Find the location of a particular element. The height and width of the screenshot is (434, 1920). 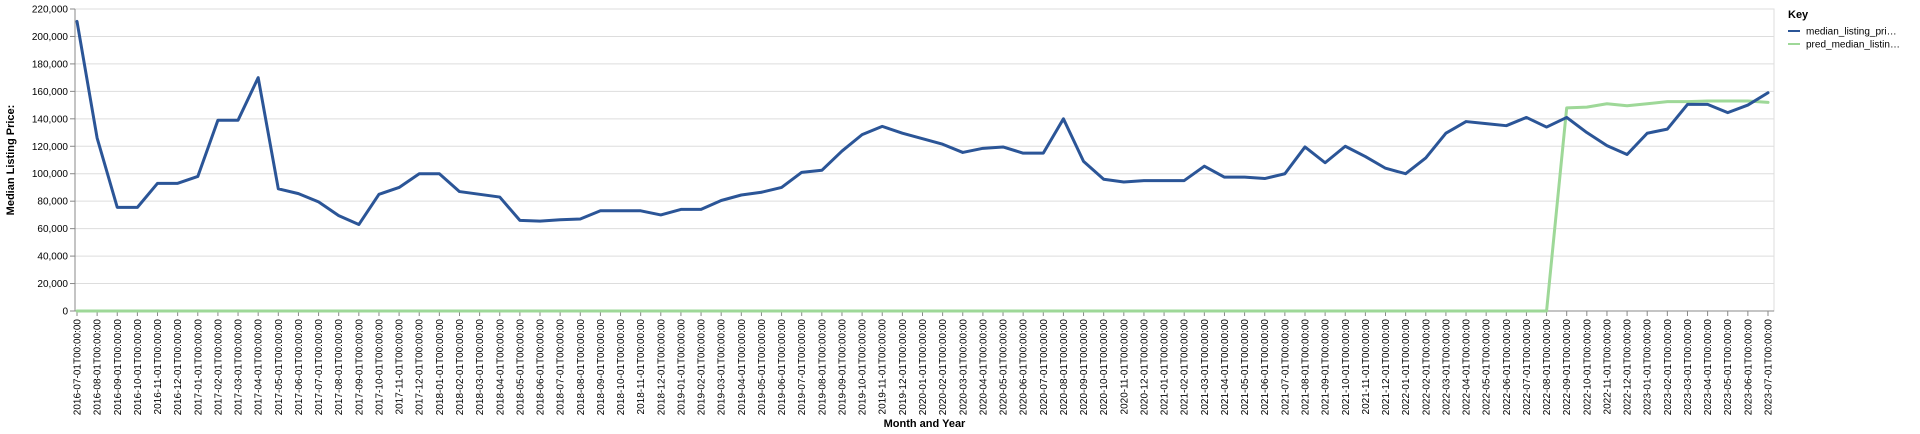

y-tick-label: 100,000 is located at coordinates (50, 174).